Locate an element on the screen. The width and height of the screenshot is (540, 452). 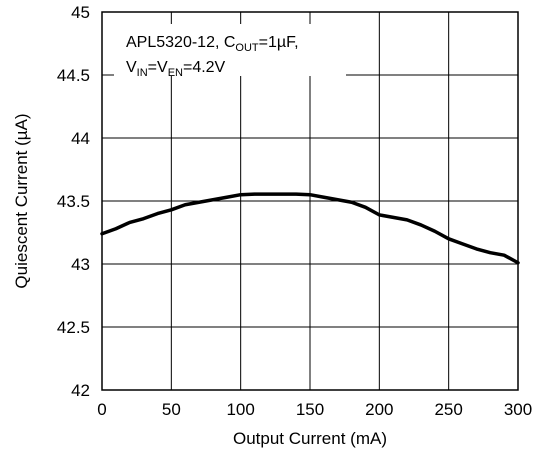
y-tick-label: 43.5 is located at coordinates (73, 201).